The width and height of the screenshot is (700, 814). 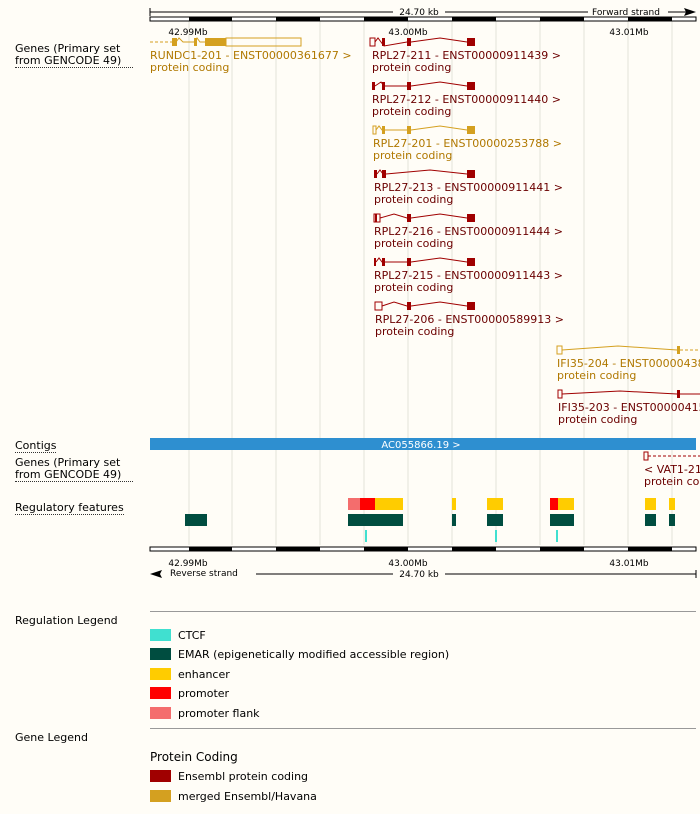 I want to click on transcript-name: RPL27-215 - ENST00000911443 >, so click(x=468, y=275).